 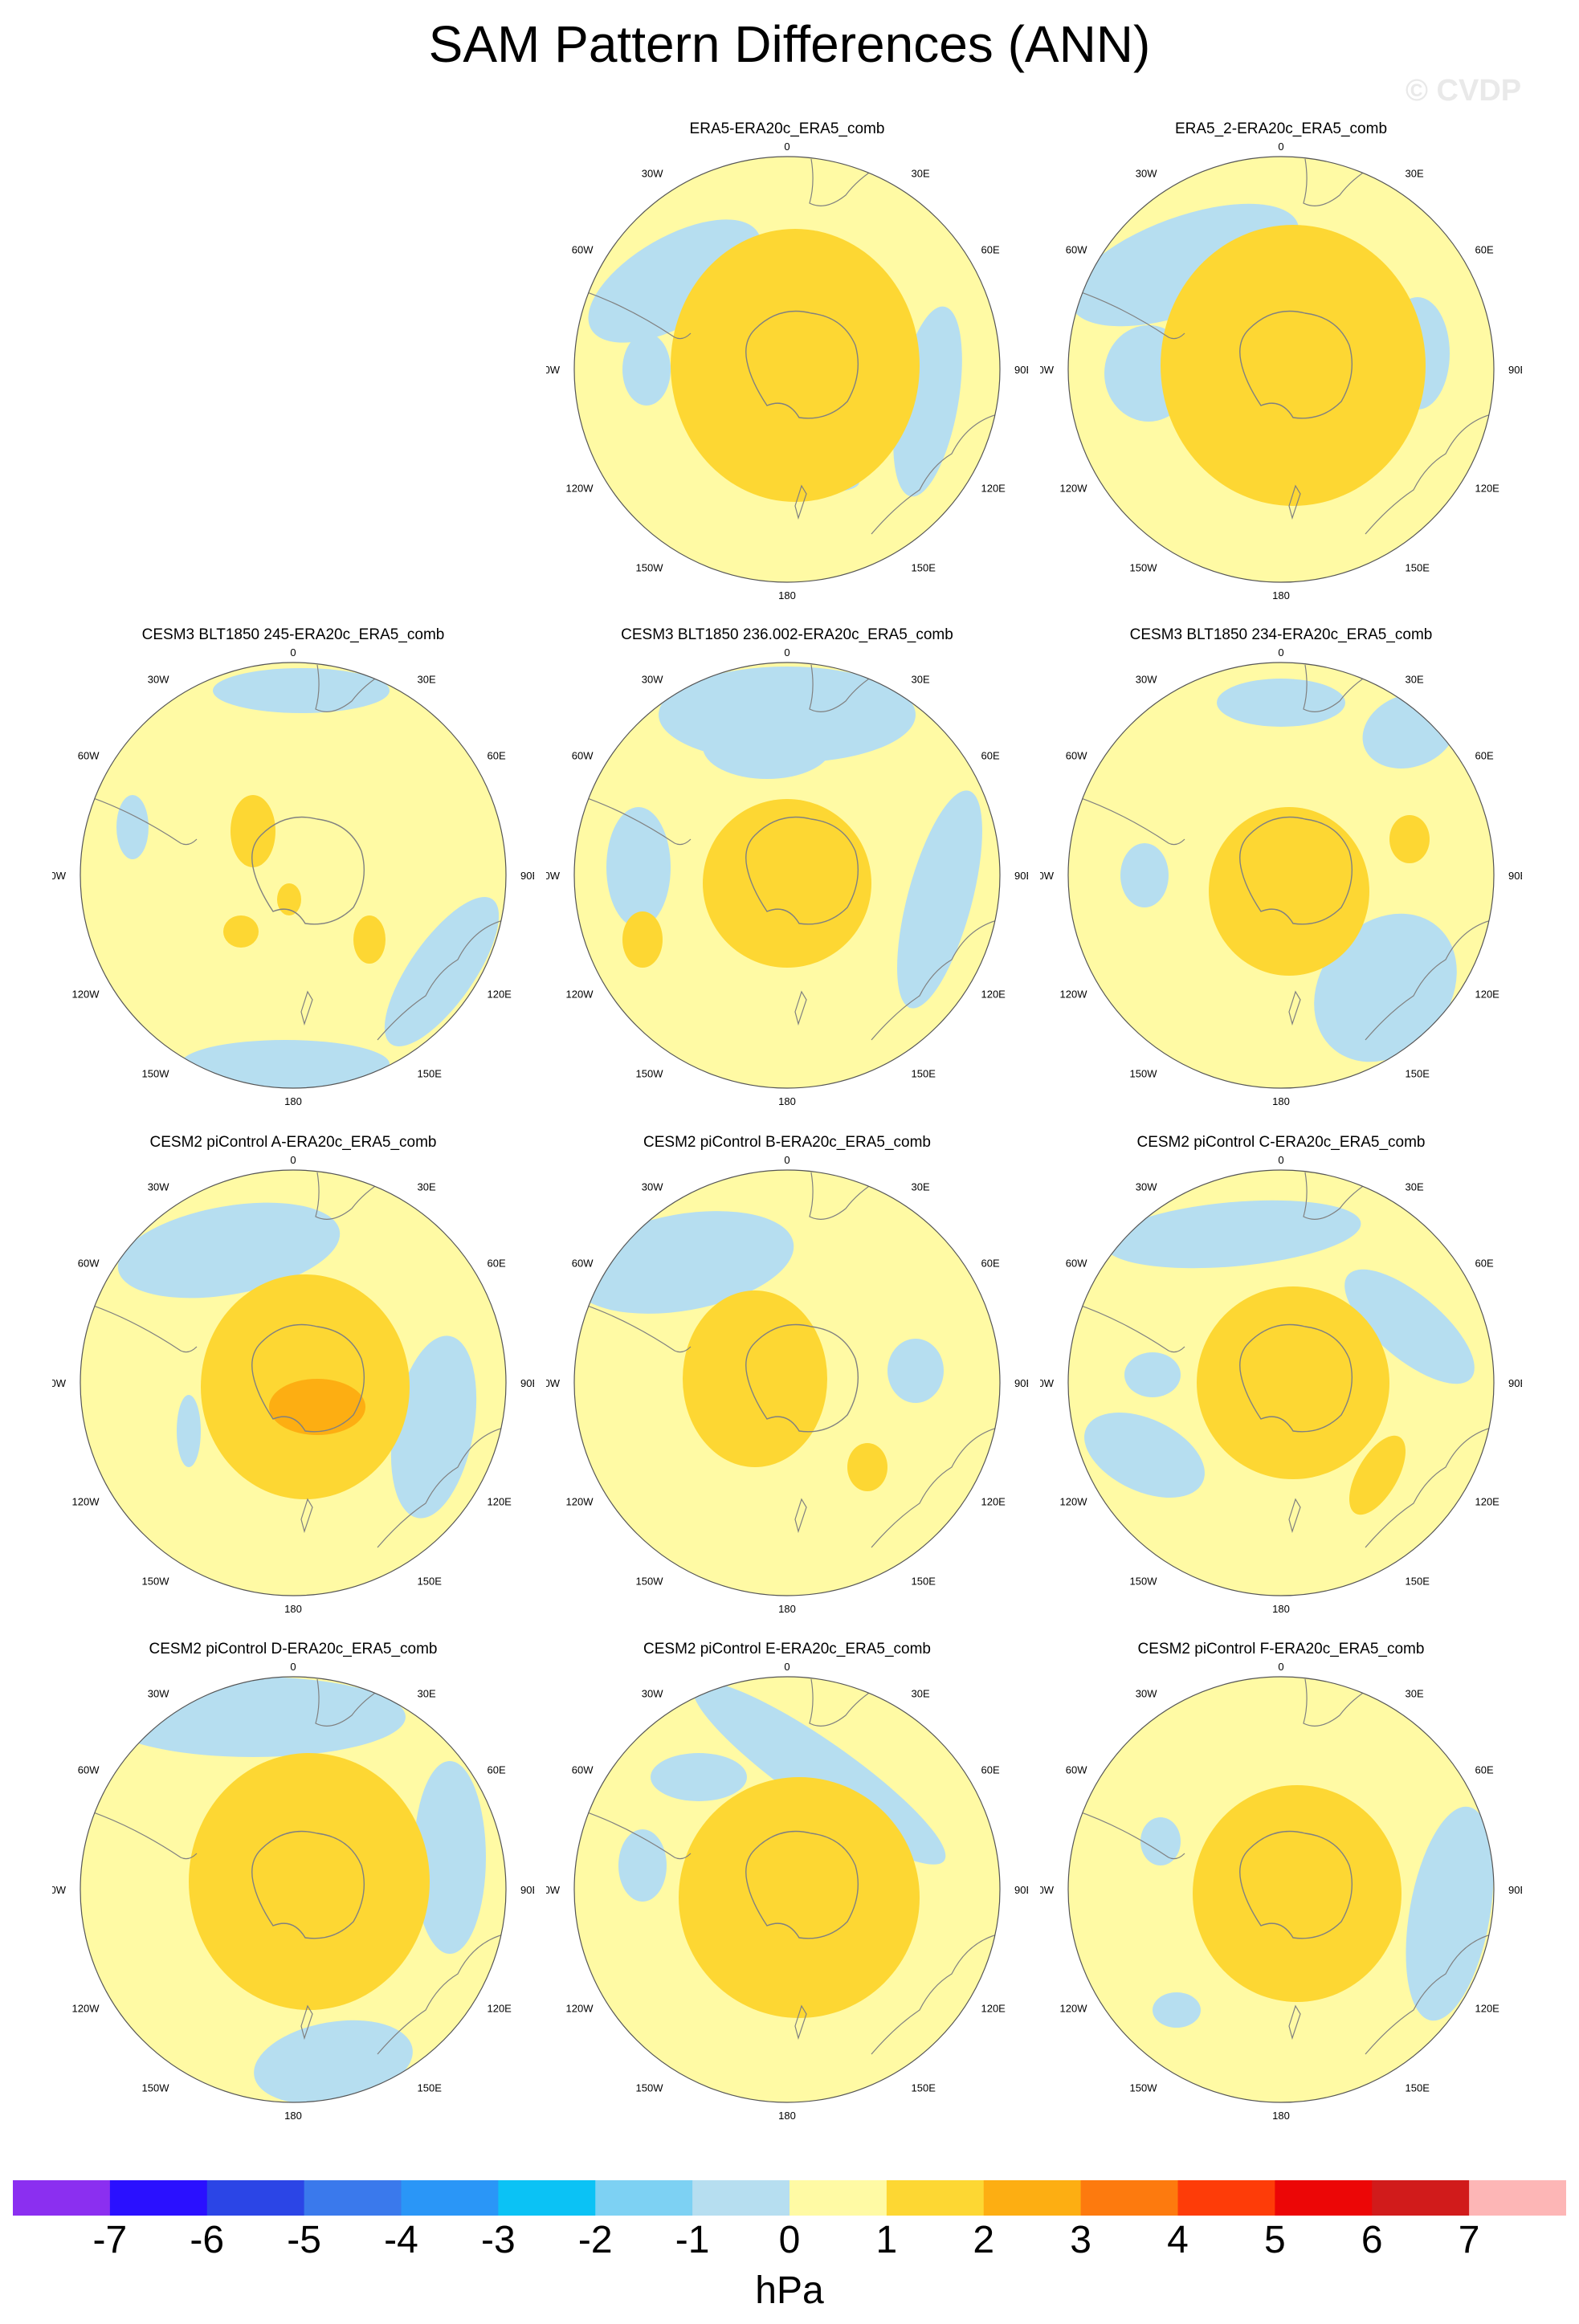 I want to click on panel-title: CESM2 piControl F-ERA20c_ERA5_comb, so click(x=1281, y=1649).